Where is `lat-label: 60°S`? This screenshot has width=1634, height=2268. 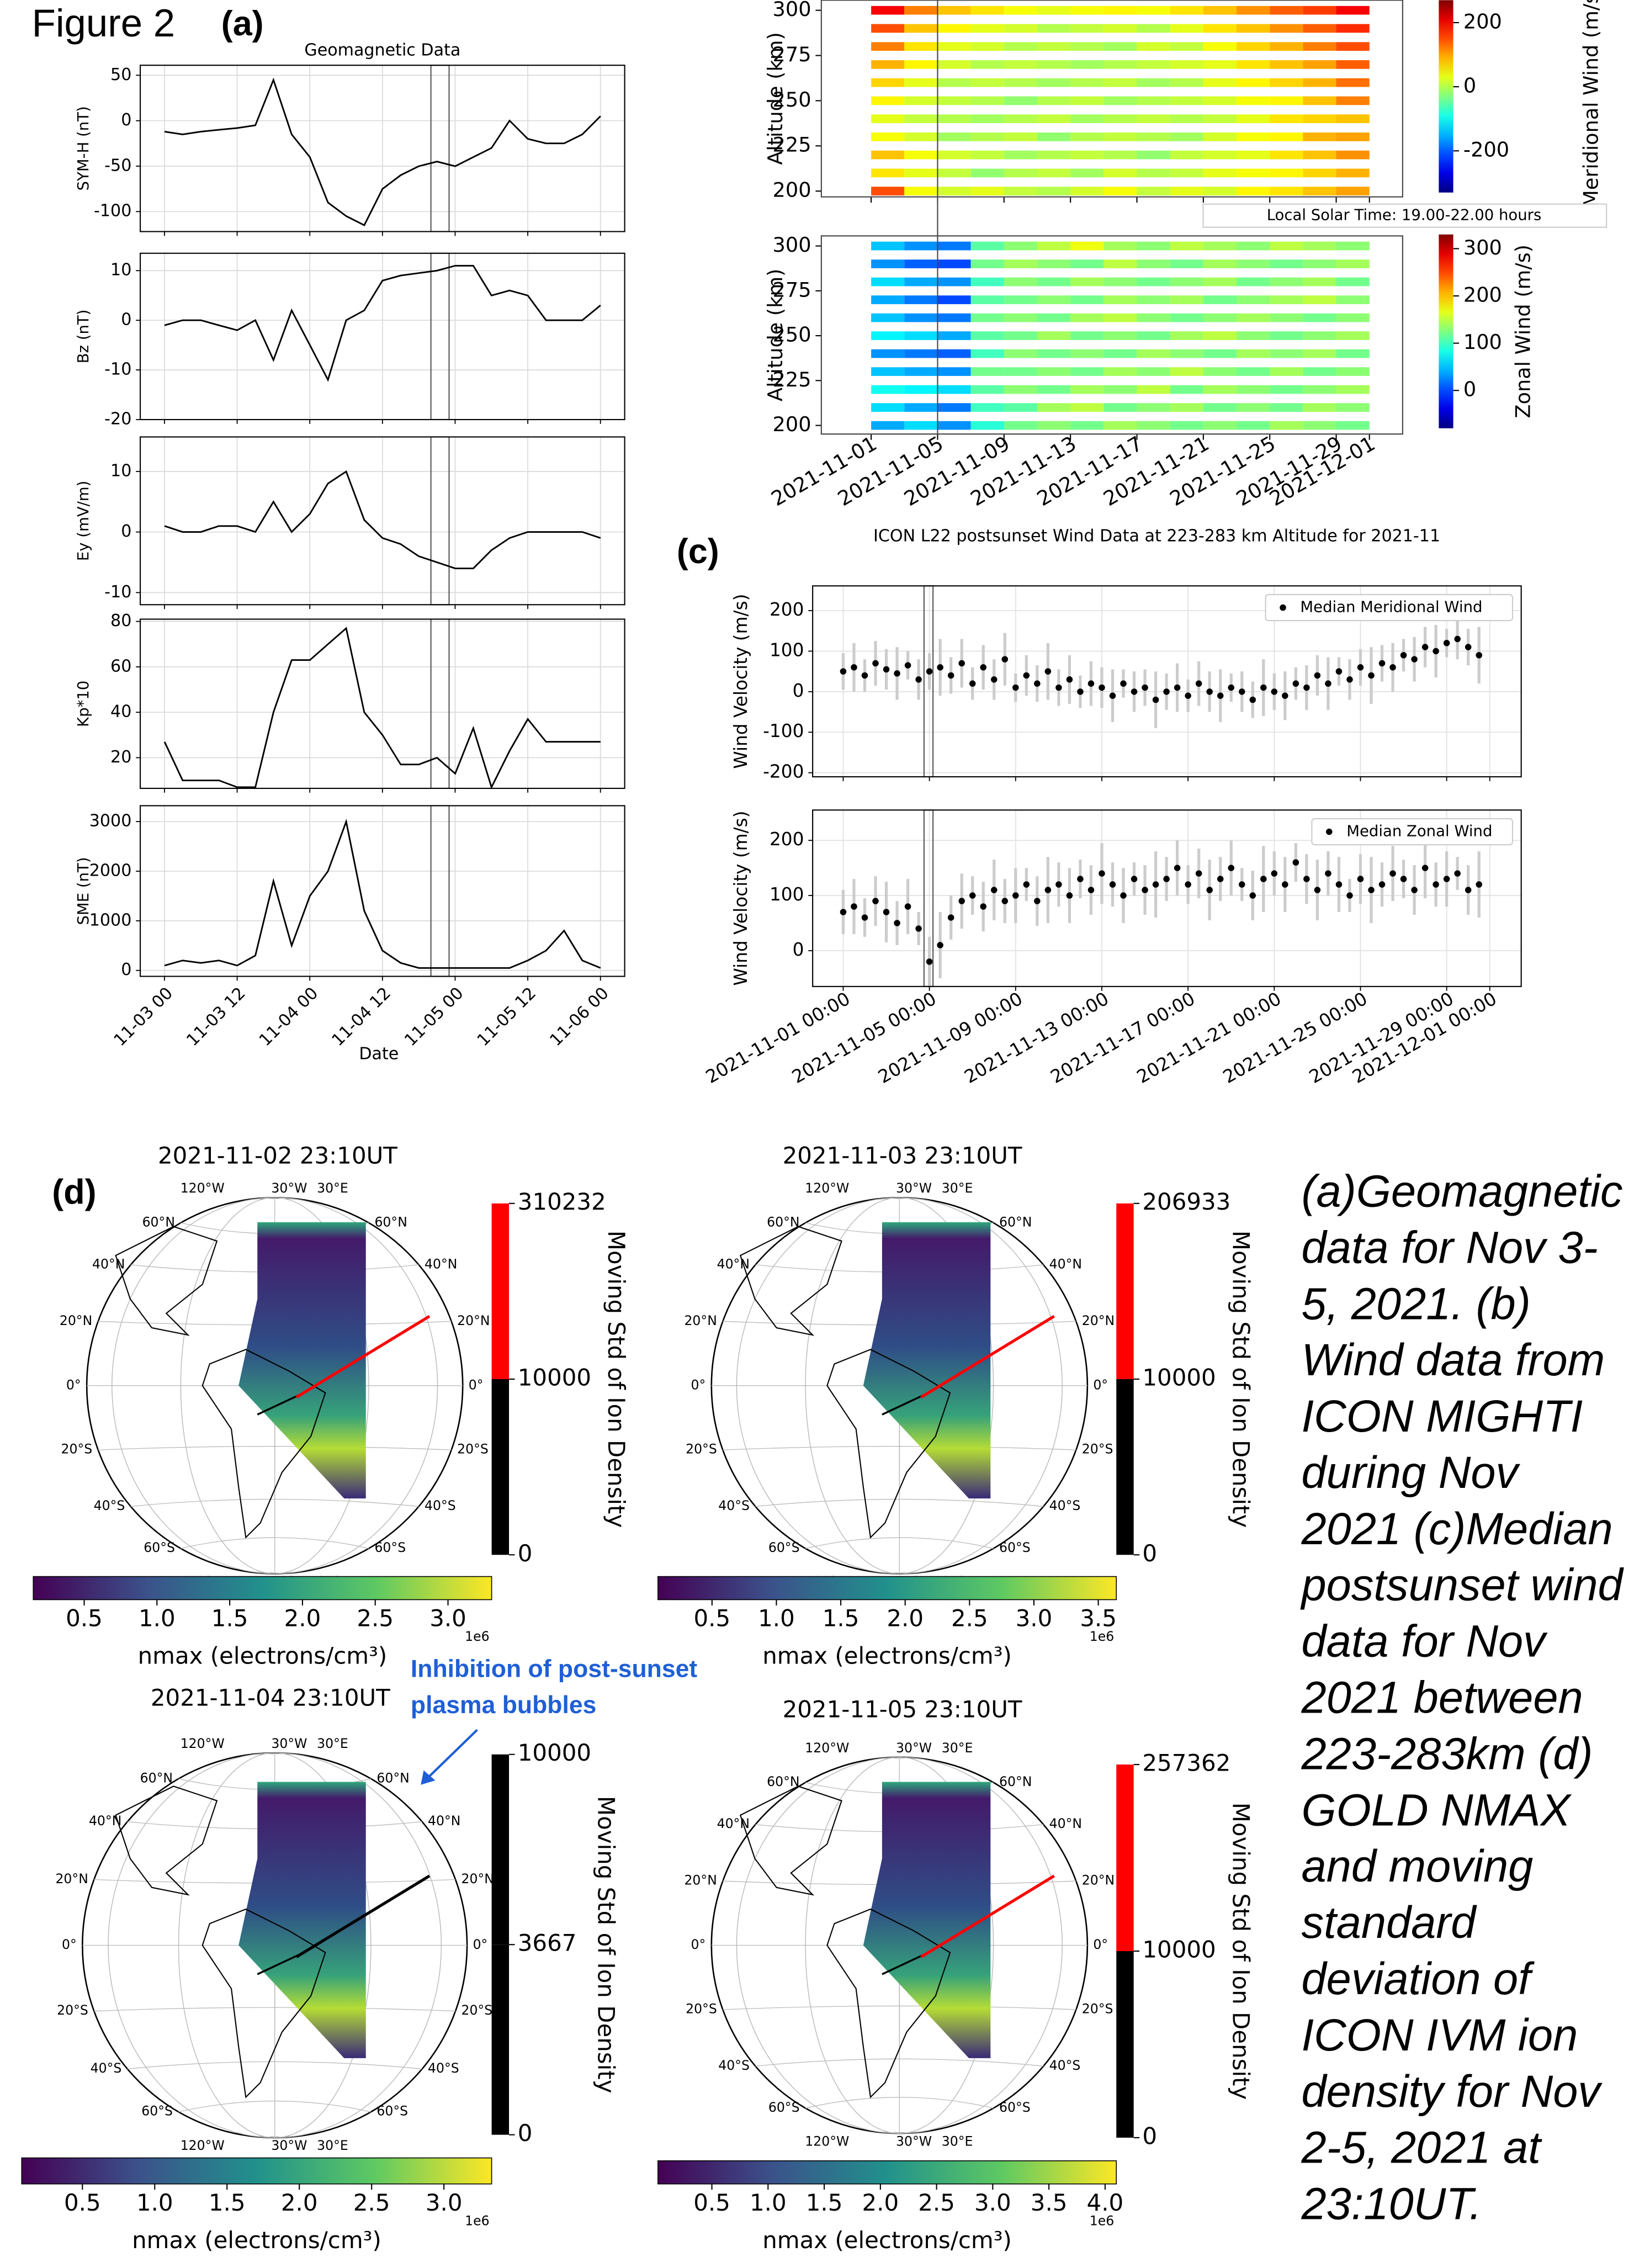
lat-label: 60°S is located at coordinates (1015, 1547).